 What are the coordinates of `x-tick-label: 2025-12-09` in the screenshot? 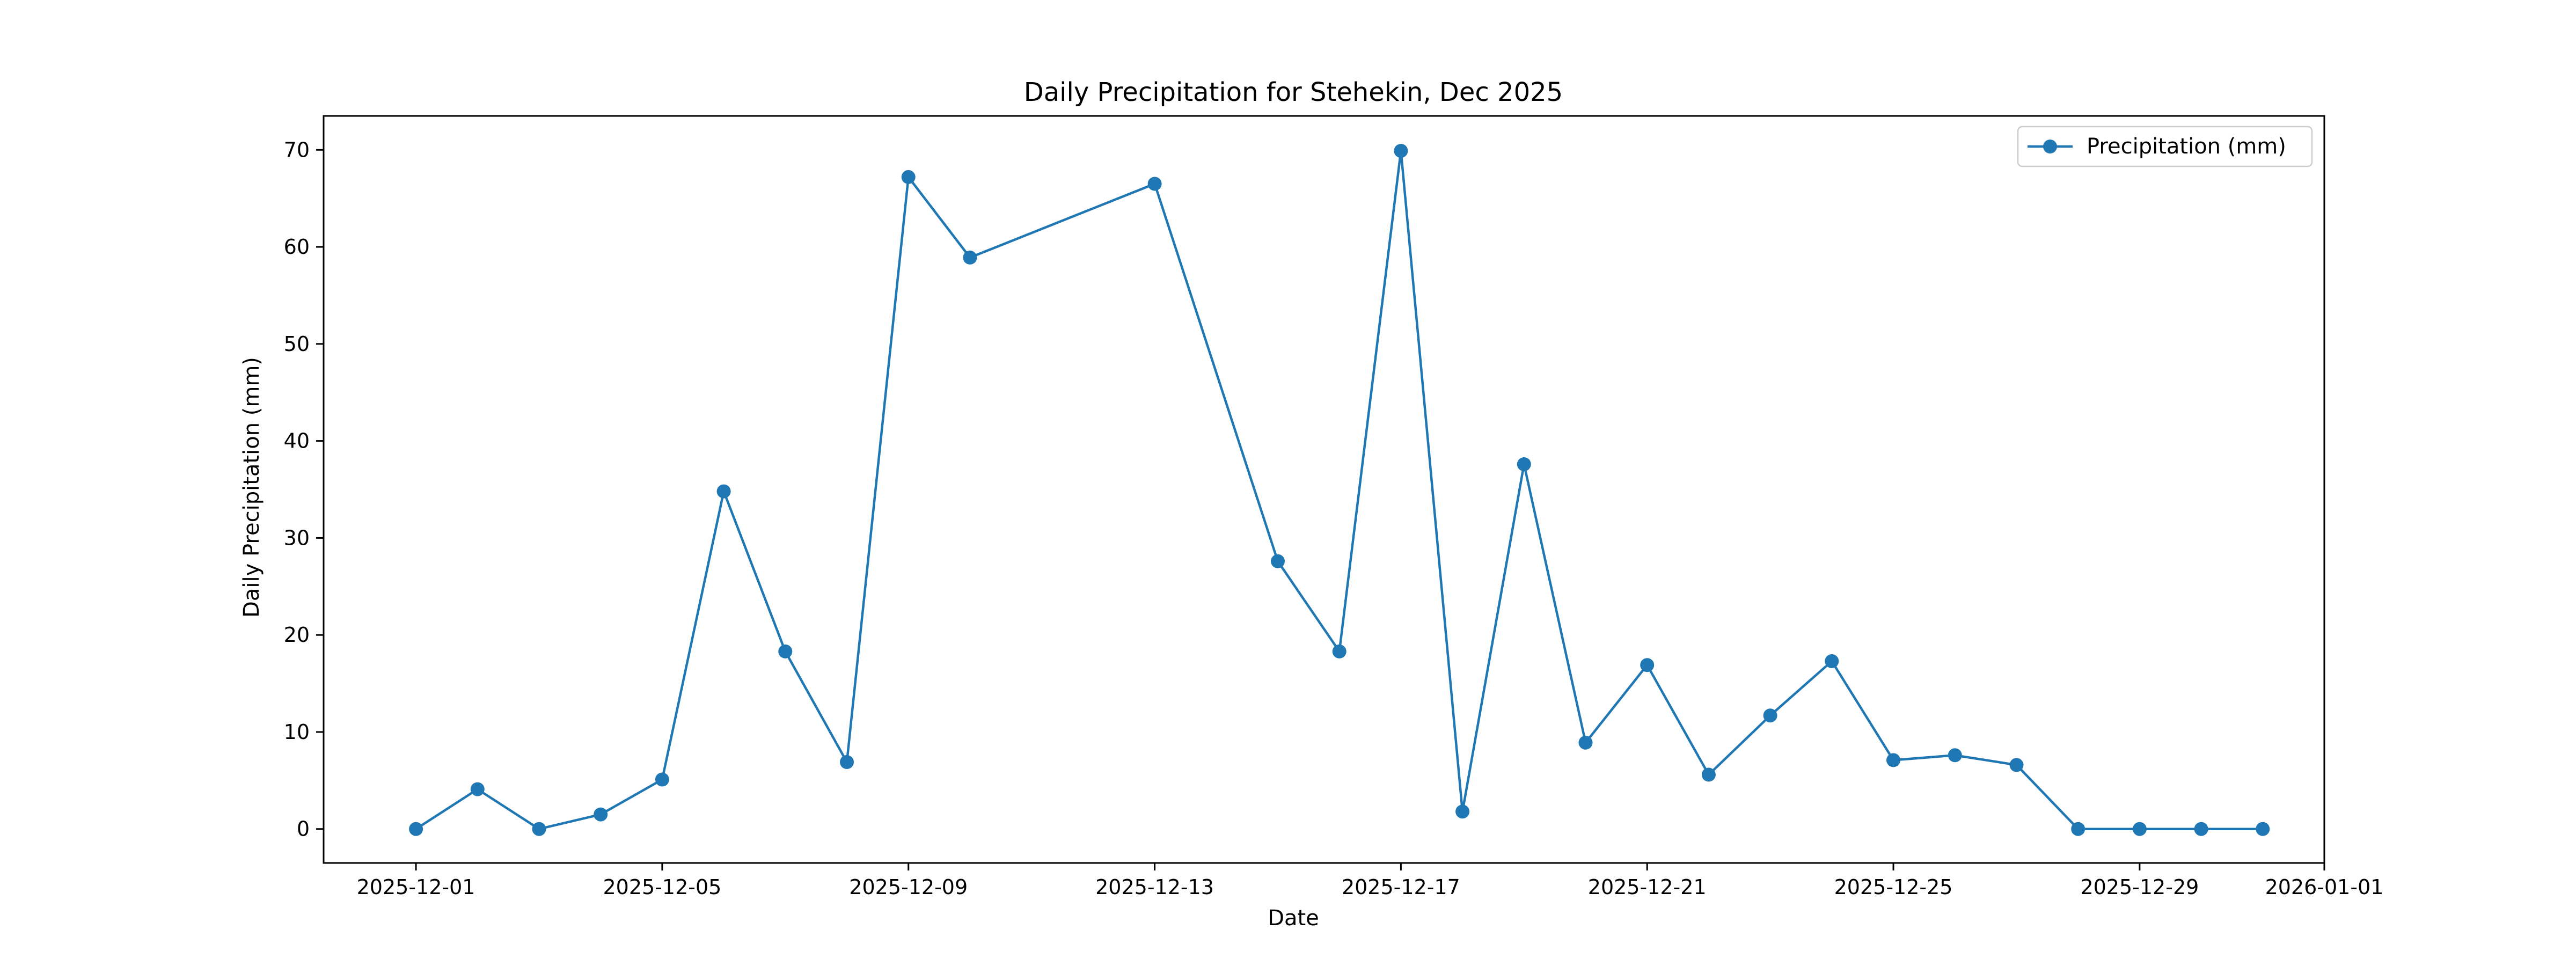 It's located at (908, 887).